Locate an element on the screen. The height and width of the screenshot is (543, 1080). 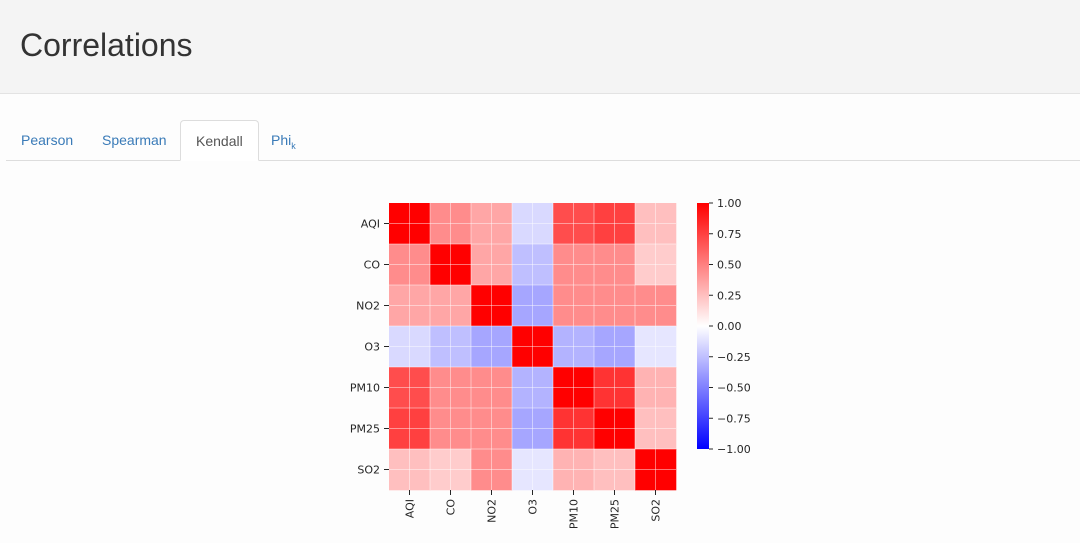
heatmap-cell-so2-co is located at coordinates (451, 470).